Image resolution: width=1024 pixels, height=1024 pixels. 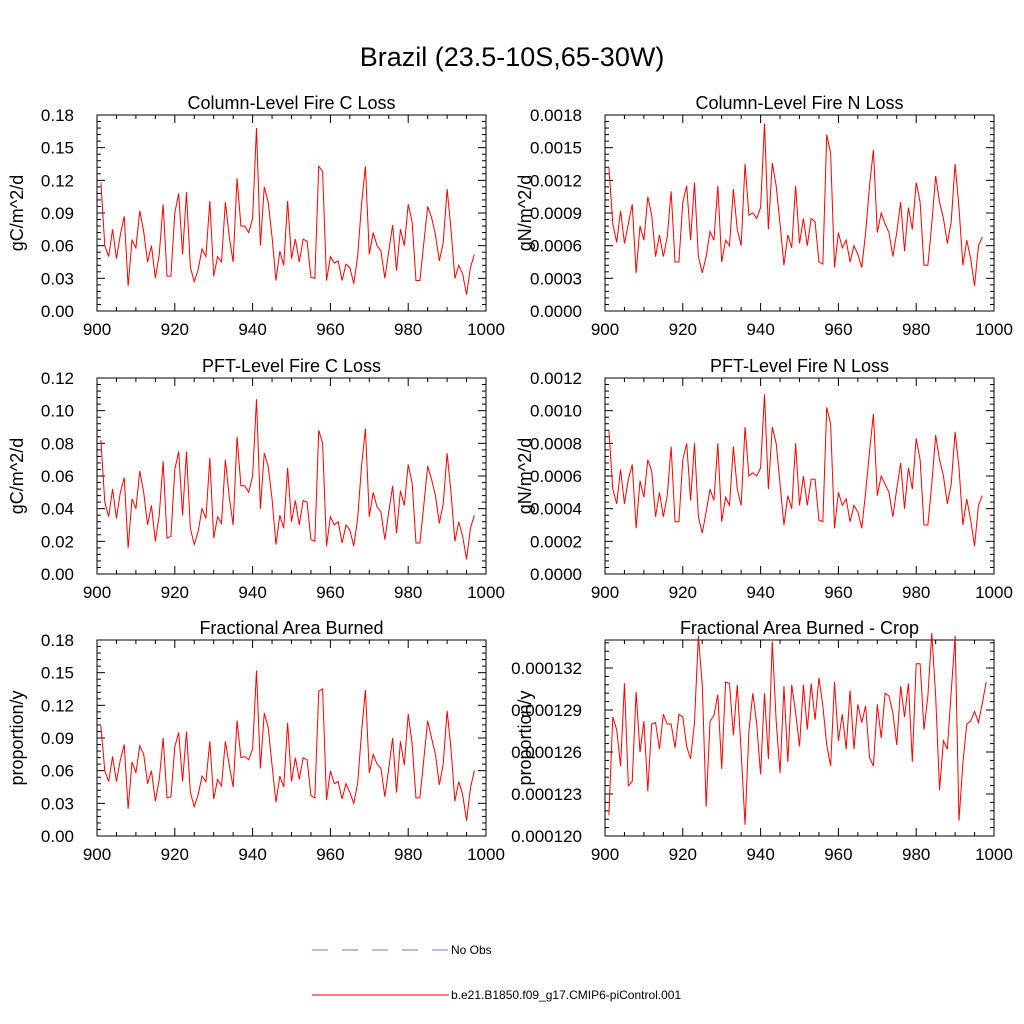 I want to click on y-tick-label: 0.0004, so click(x=556, y=509).